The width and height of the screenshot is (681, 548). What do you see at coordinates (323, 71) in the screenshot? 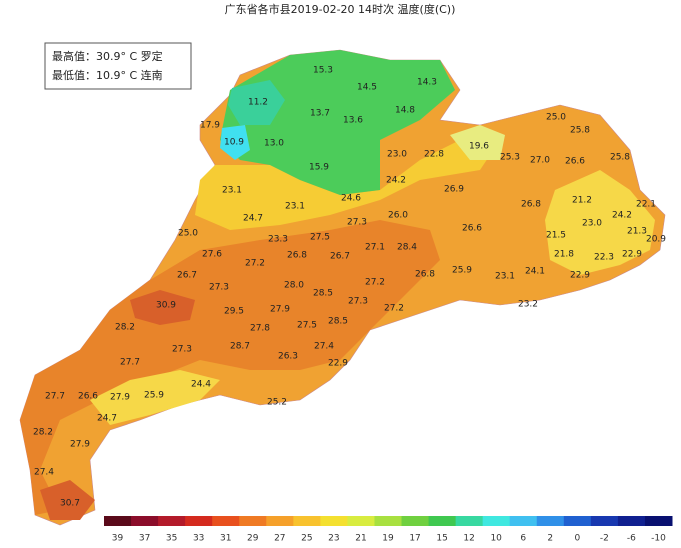
I see `station-value: 15.3` at bounding box center [323, 71].